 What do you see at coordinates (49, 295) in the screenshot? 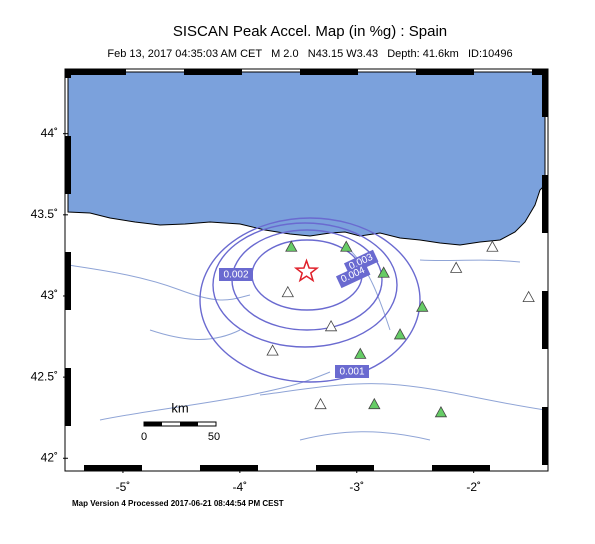
I see `lat-tick-label: 43˚` at bounding box center [49, 295].